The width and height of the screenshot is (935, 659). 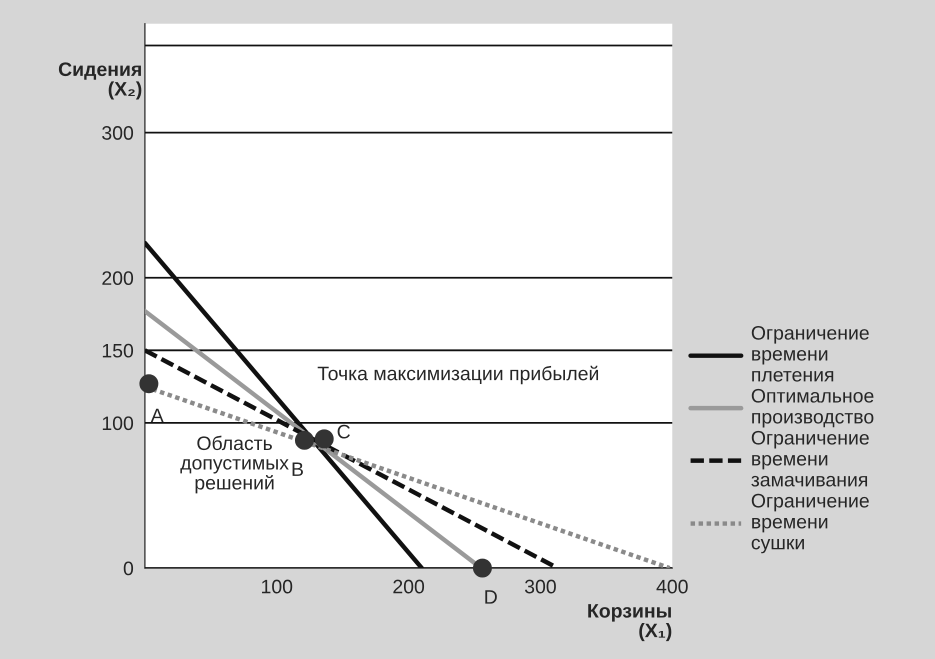 I want to click on x-axis-title: Корзины (X₁), so click(x=630, y=623).